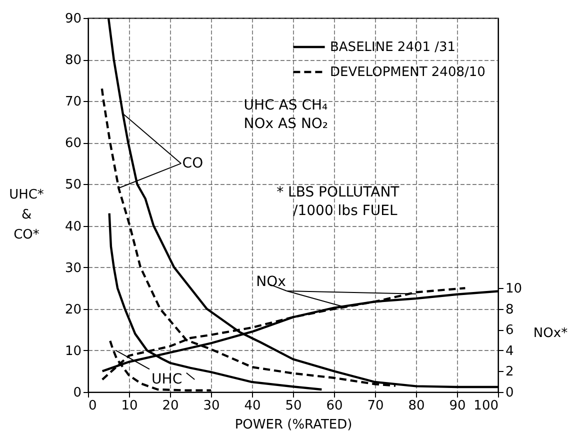 The width and height of the screenshot is (573, 436). What do you see at coordinates (73, 60) in the screenshot?
I see `y-tick-label: 80` at bounding box center [73, 60].